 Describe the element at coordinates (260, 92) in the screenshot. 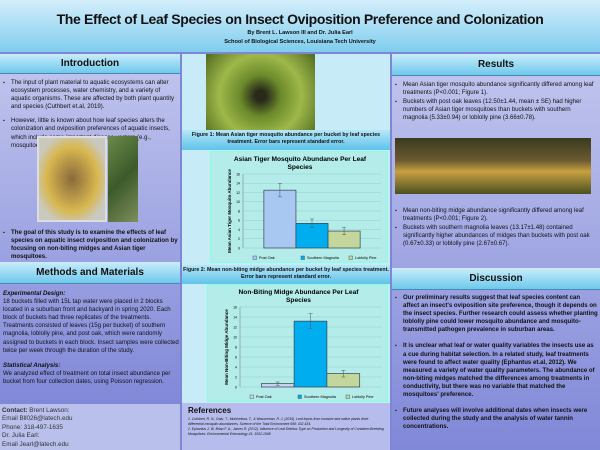

I see `mosquito-photo` at that location.